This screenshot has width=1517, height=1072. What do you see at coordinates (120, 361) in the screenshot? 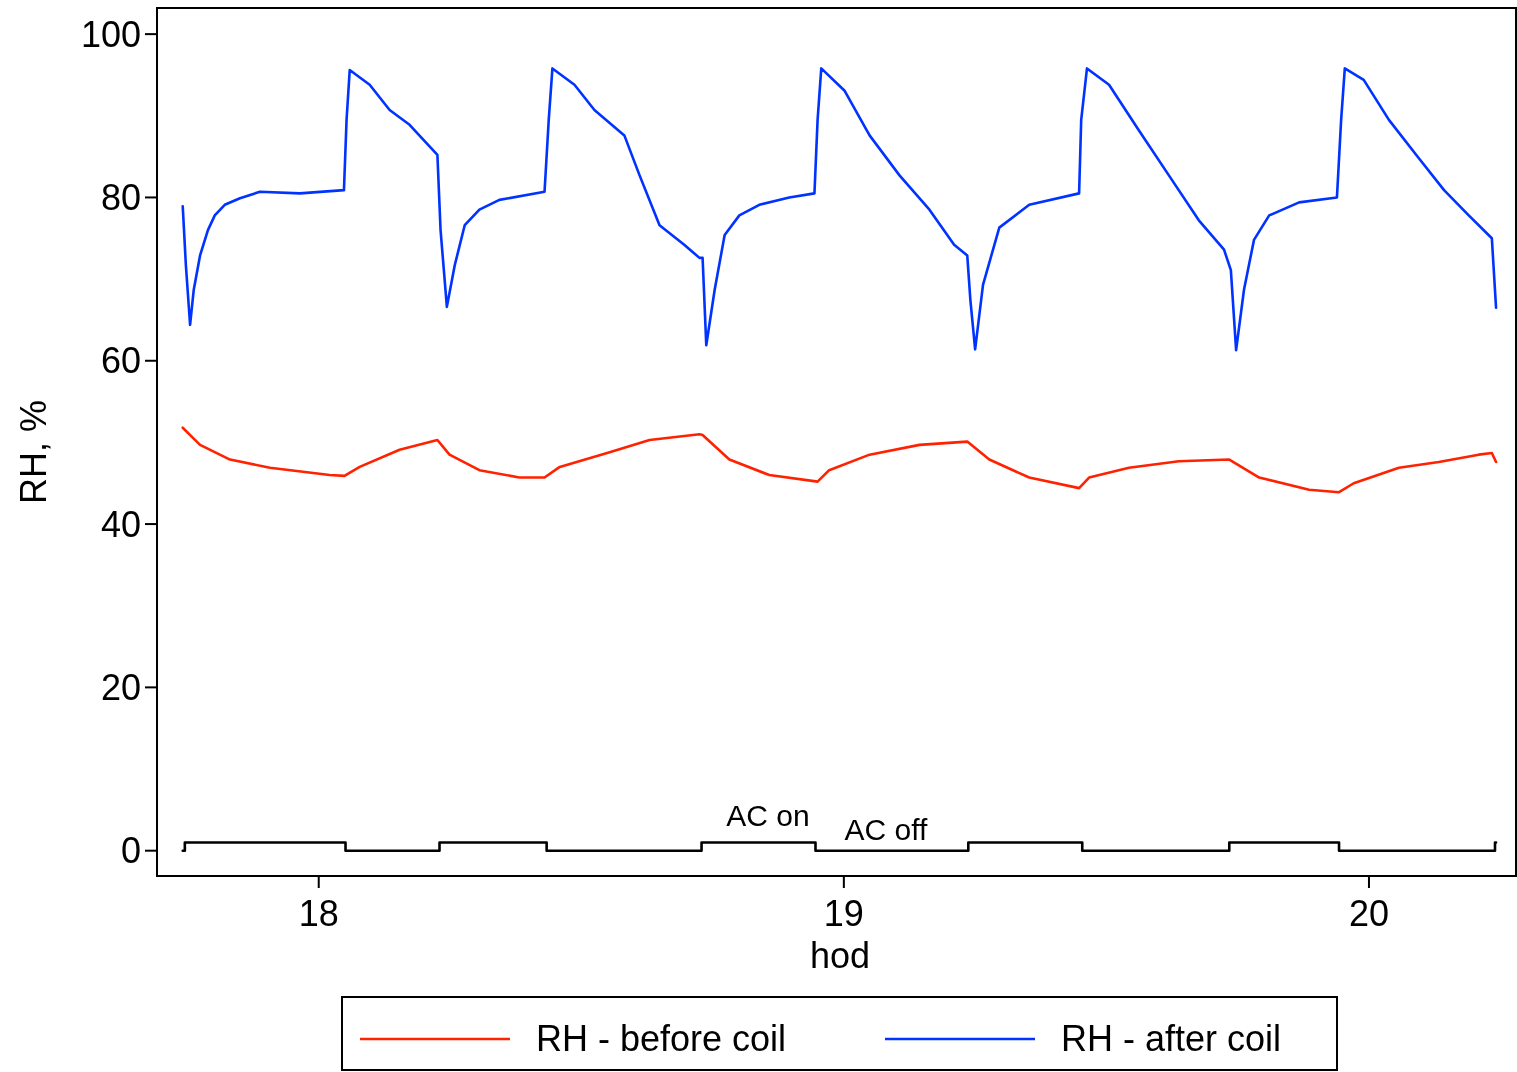
I see `y-tick-label: 60` at bounding box center [120, 361].